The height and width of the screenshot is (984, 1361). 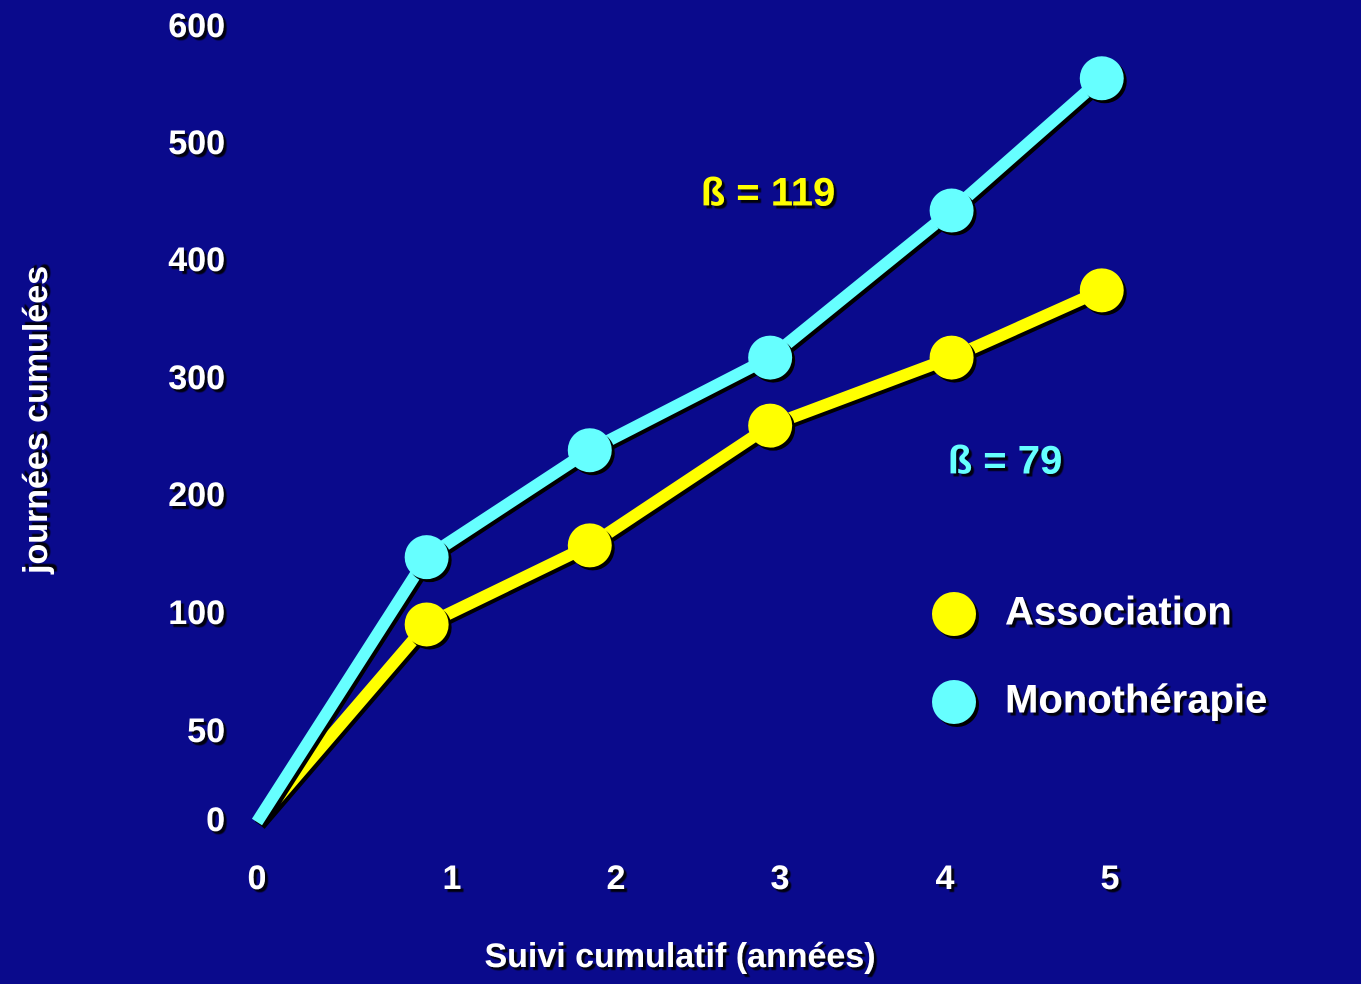 What do you see at coordinates (945, 878) in the screenshot?
I see `x-tick-label: 4` at bounding box center [945, 878].